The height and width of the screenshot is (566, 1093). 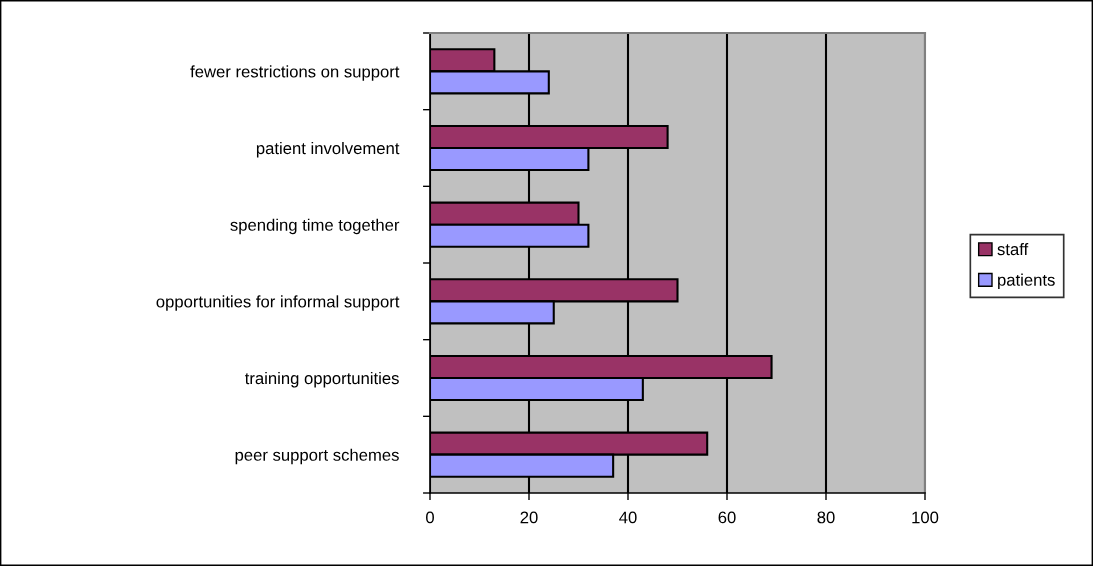 I want to click on x-tick-label: 40, so click(x=628, y=517).